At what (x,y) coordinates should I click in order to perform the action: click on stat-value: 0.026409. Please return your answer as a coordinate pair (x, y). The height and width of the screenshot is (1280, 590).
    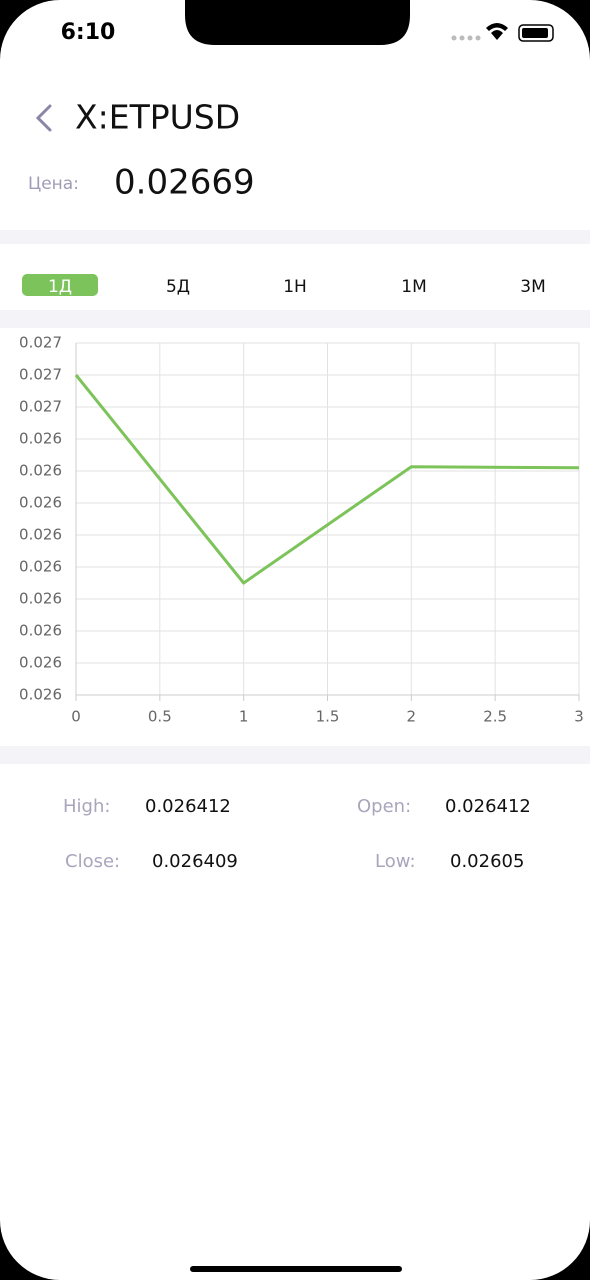
    Looking at the image, I should click on (195, 861).